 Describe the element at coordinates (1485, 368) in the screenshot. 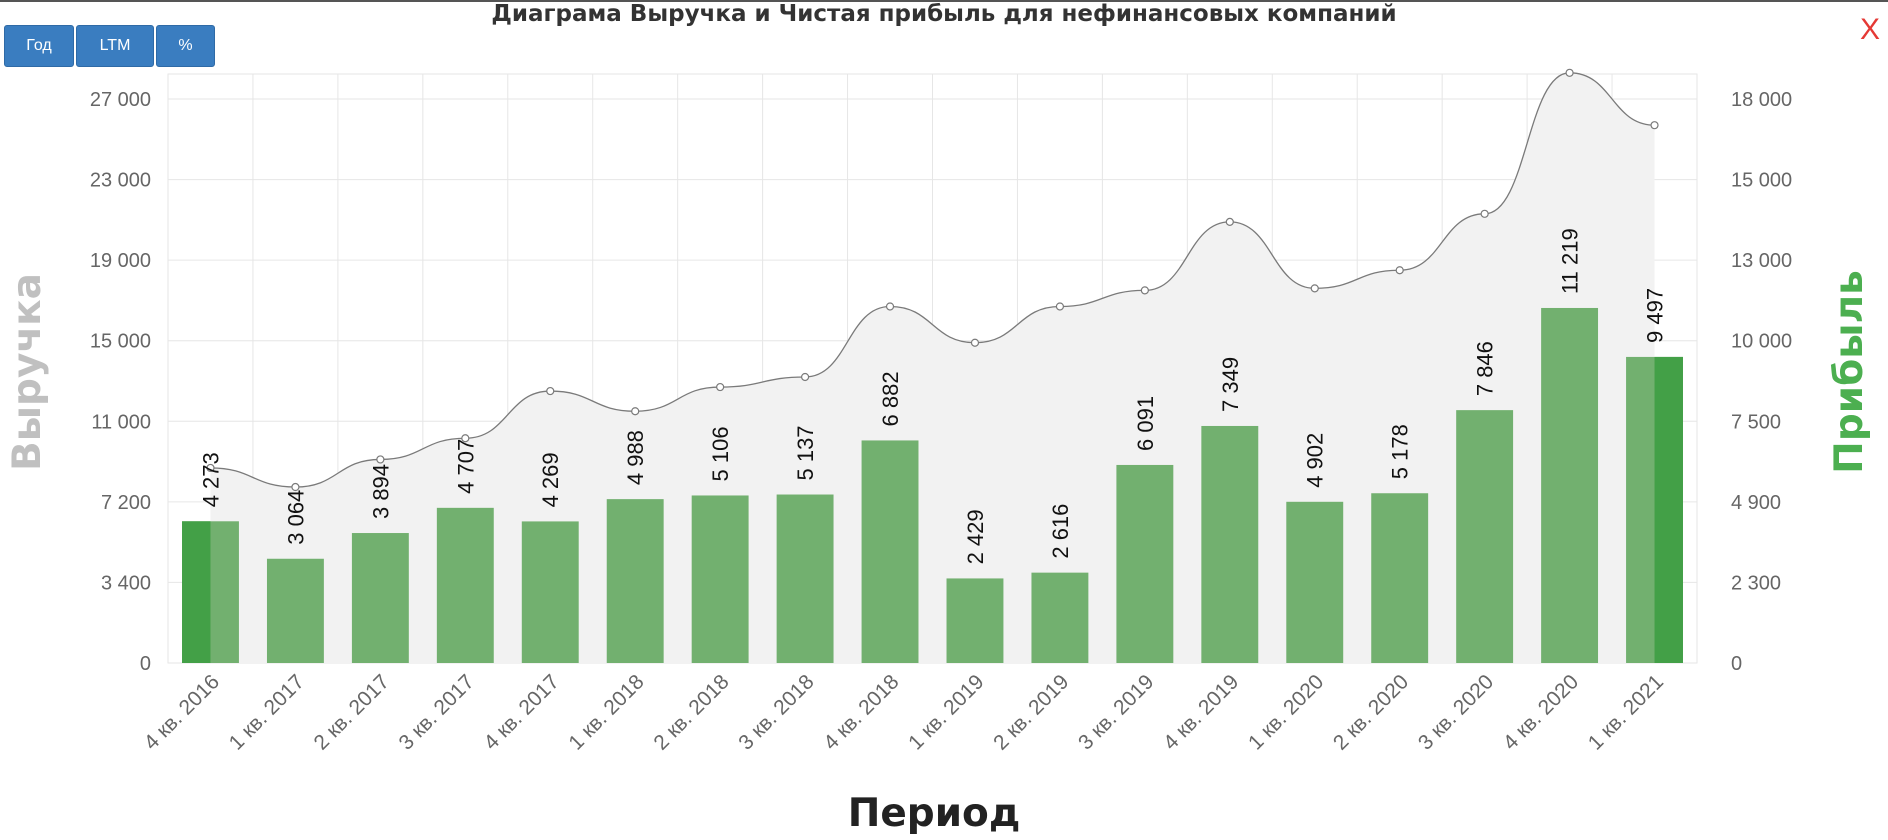

I see `bar-value-label: 7 846` at that location.